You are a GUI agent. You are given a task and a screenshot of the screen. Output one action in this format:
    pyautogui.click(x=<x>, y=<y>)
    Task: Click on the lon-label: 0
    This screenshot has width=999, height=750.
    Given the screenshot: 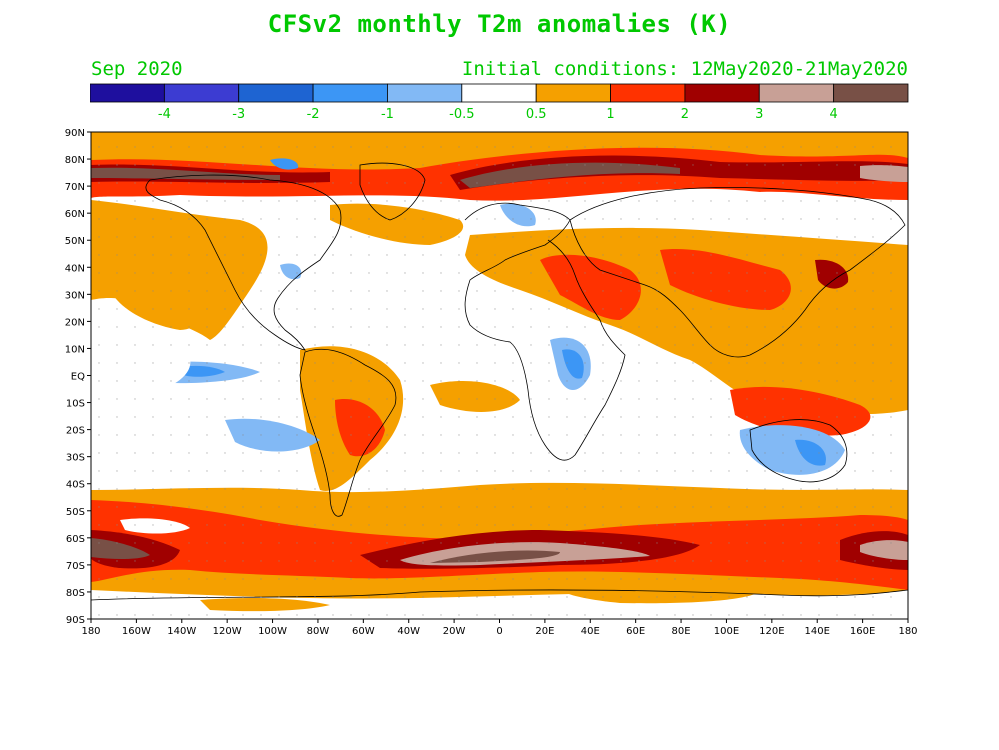 What is the action you would take?
    pyautogui.click(x=499, y=631)
    